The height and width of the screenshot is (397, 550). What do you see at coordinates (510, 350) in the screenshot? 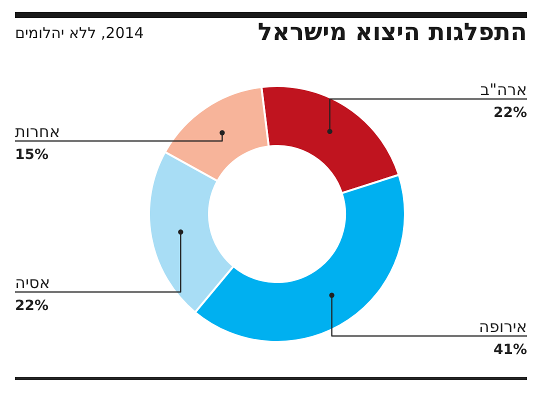
I see `data-label: 41%` at bounding box center [510, 350].